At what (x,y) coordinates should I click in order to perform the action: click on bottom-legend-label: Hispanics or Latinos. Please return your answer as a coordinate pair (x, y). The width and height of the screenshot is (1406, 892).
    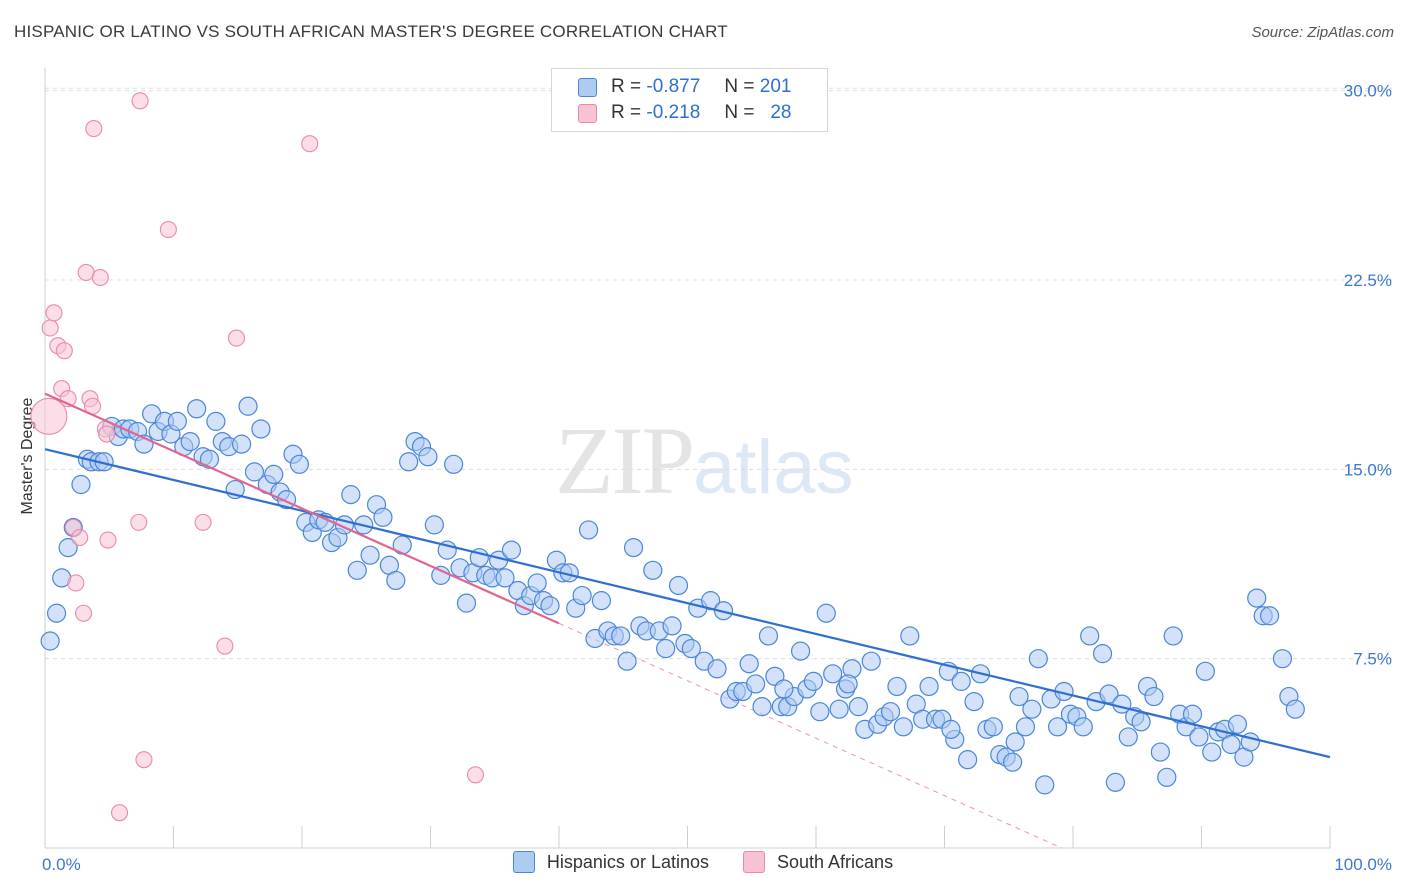
    Looking at the image, I should click on (627, 861).